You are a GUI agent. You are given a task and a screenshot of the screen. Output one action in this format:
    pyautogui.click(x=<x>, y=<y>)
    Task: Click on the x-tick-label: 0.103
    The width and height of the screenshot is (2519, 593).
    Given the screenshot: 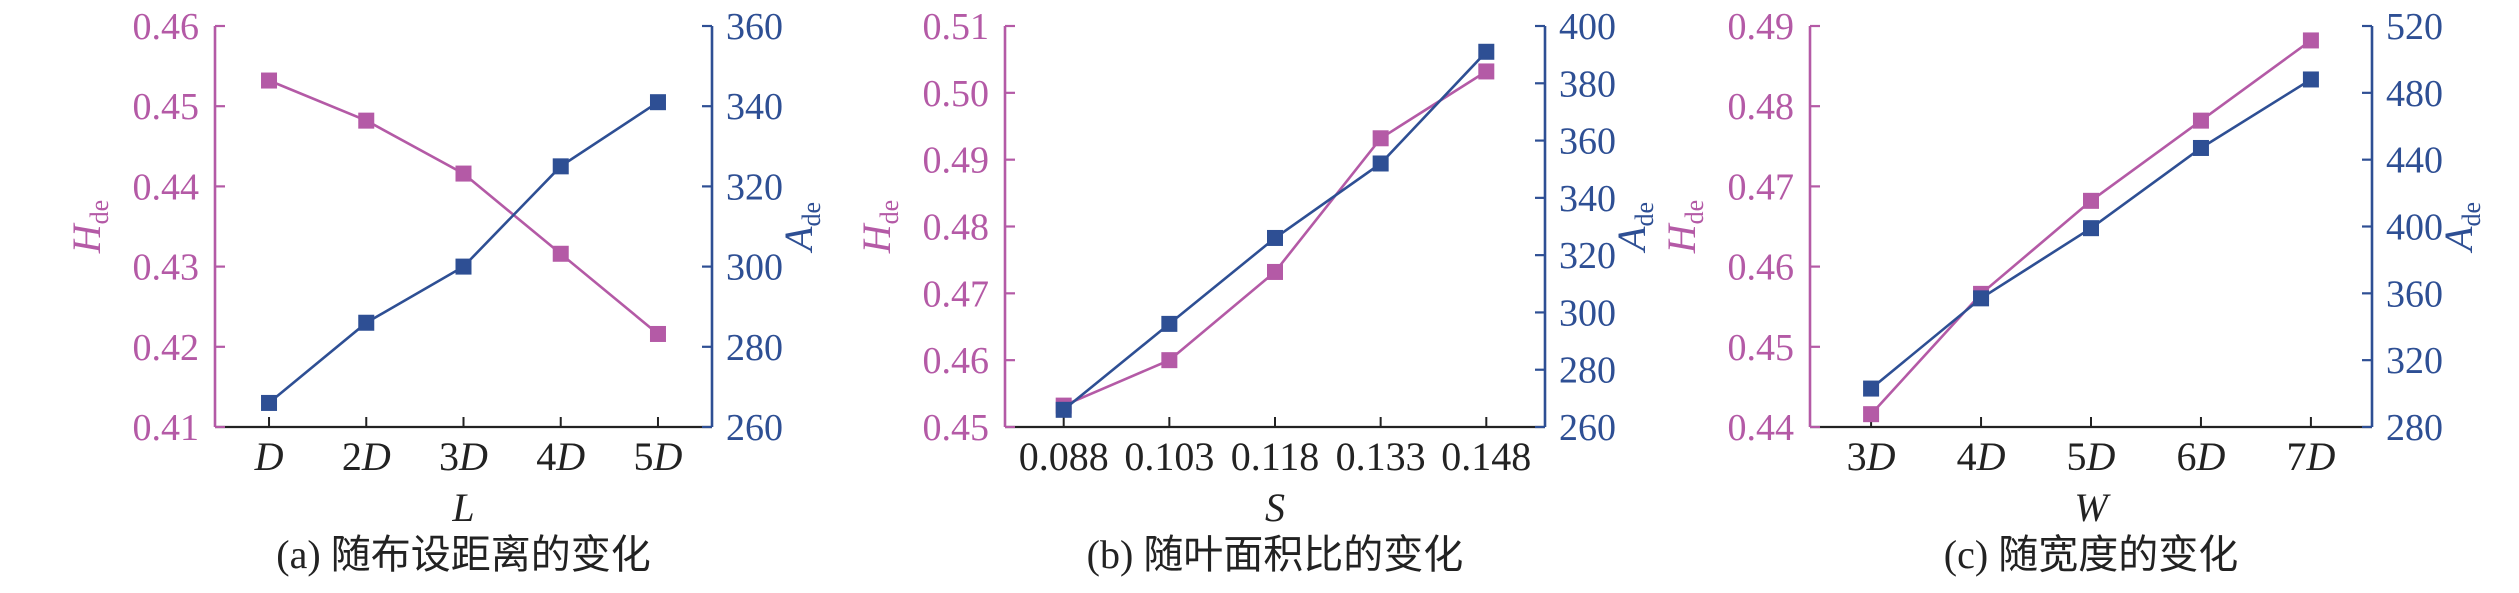 What is the action you would take?
    pyautogui.click(x=1169, y=456)
    